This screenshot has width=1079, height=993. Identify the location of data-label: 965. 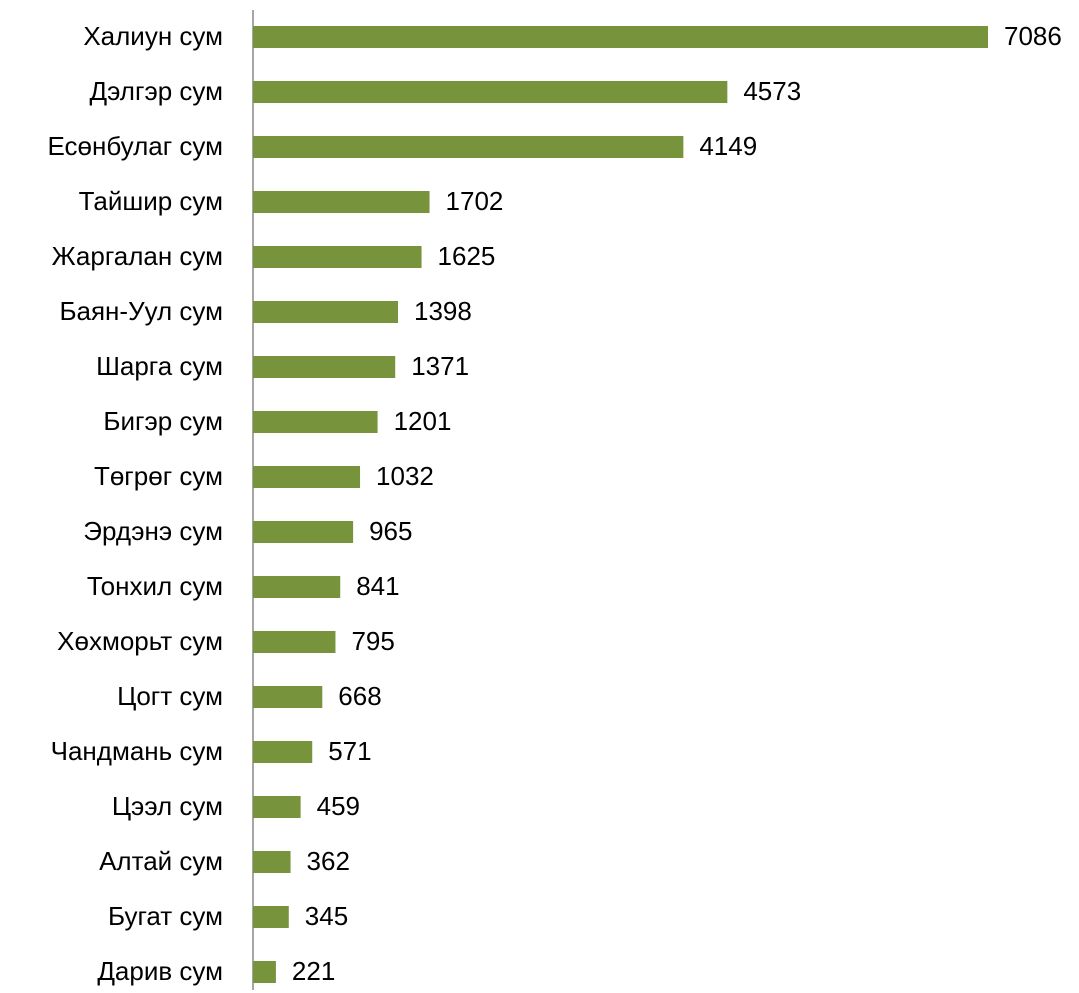
(390, 531).